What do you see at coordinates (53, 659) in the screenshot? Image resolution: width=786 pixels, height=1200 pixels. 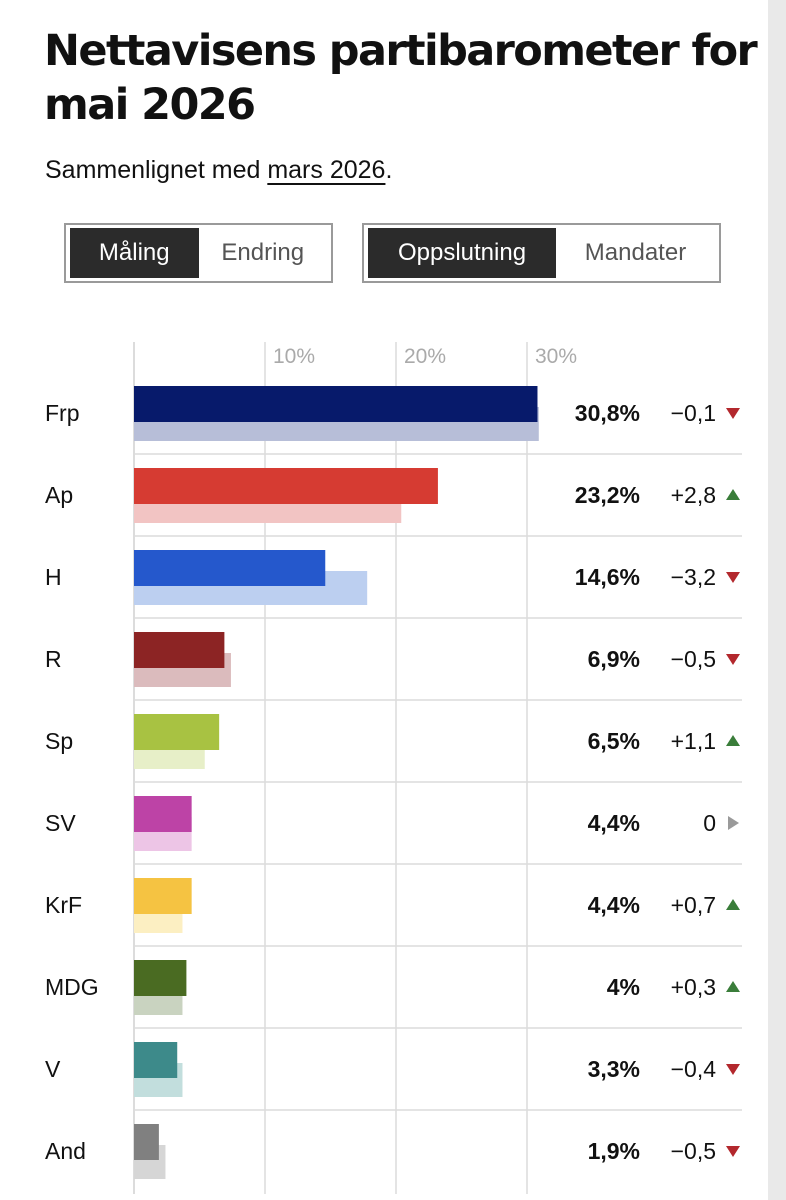 I see `party-label: R` at bounding box center [53, 659].